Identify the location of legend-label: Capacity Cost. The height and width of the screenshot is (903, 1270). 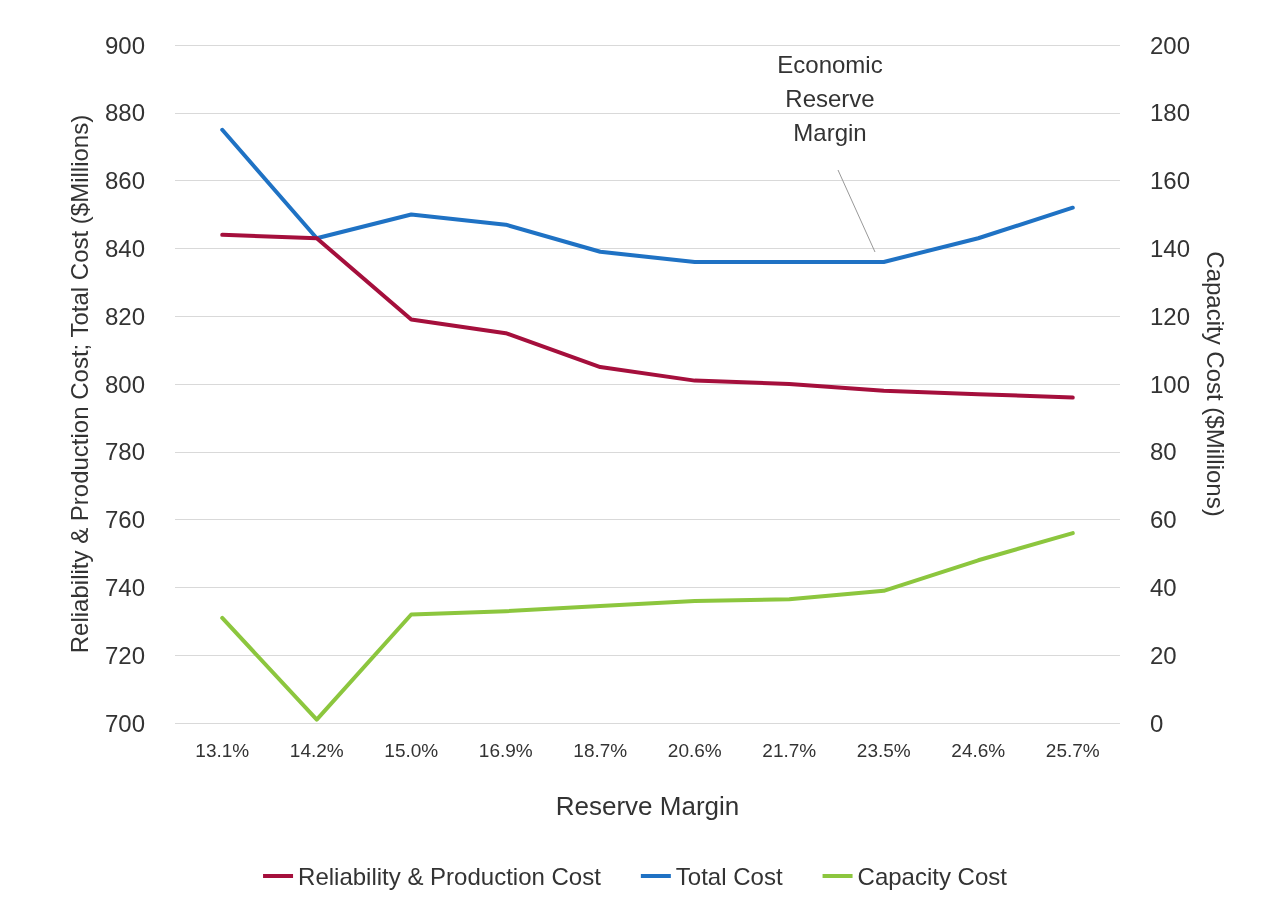
(932, 876).